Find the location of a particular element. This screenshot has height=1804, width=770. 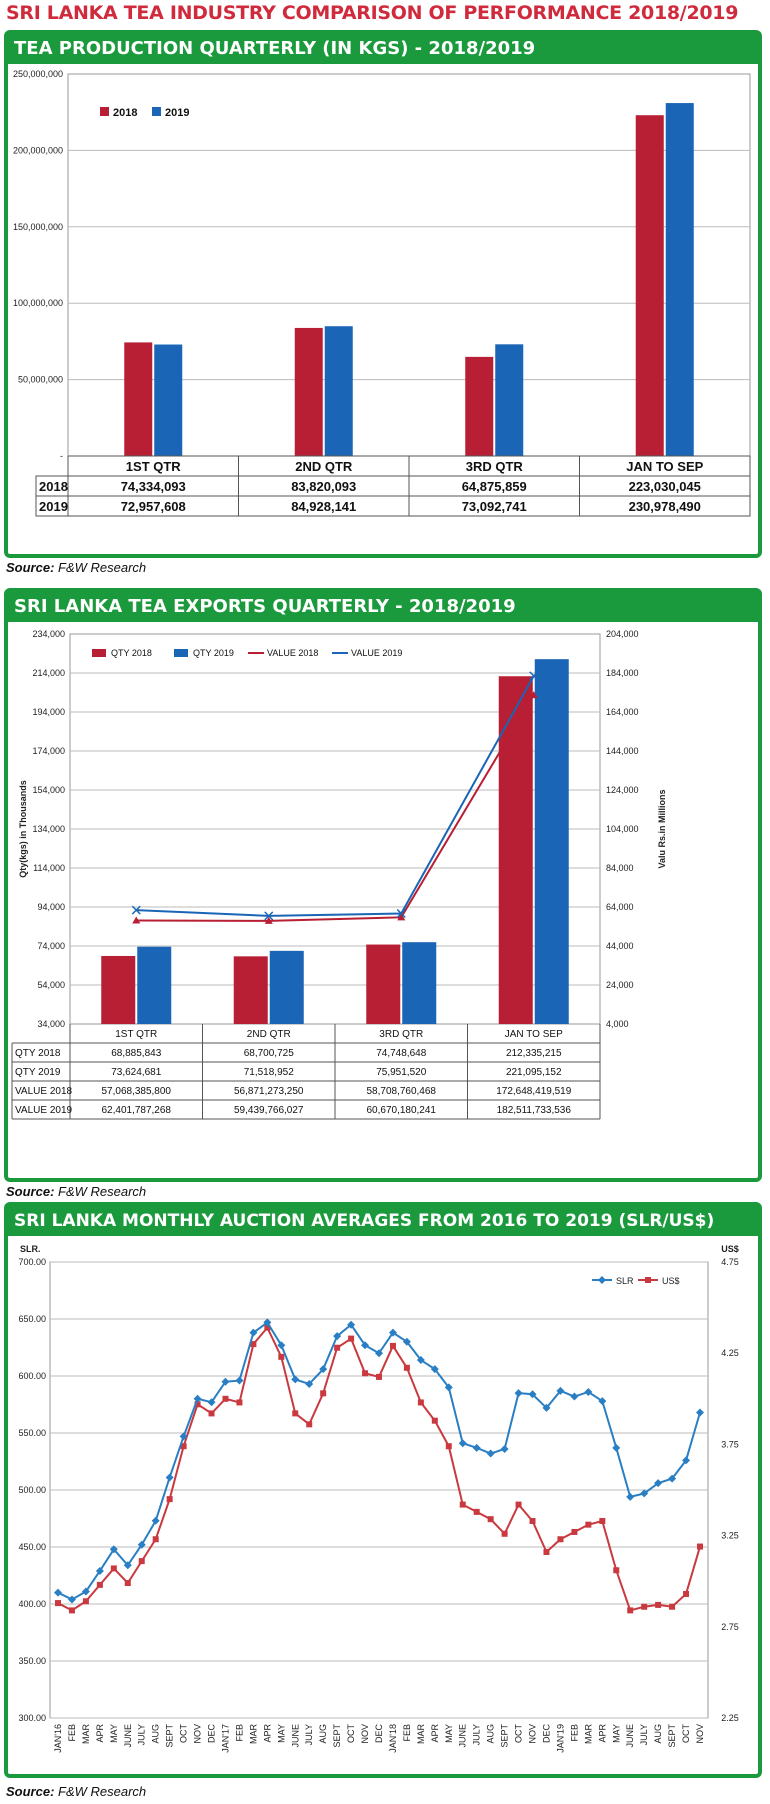

y2-tick-label: 204,000 is located at coordinates (622, 634).